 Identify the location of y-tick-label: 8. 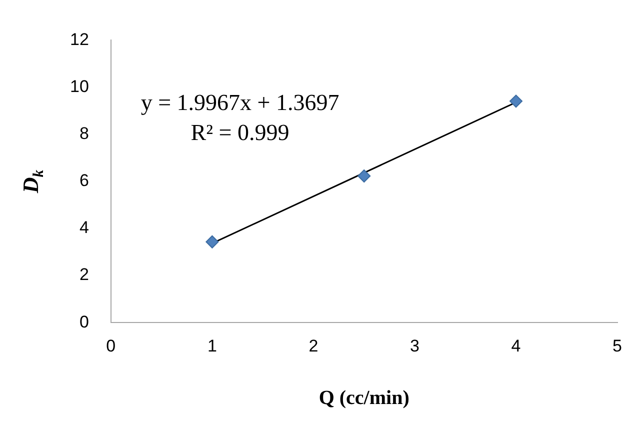
(84, 134).